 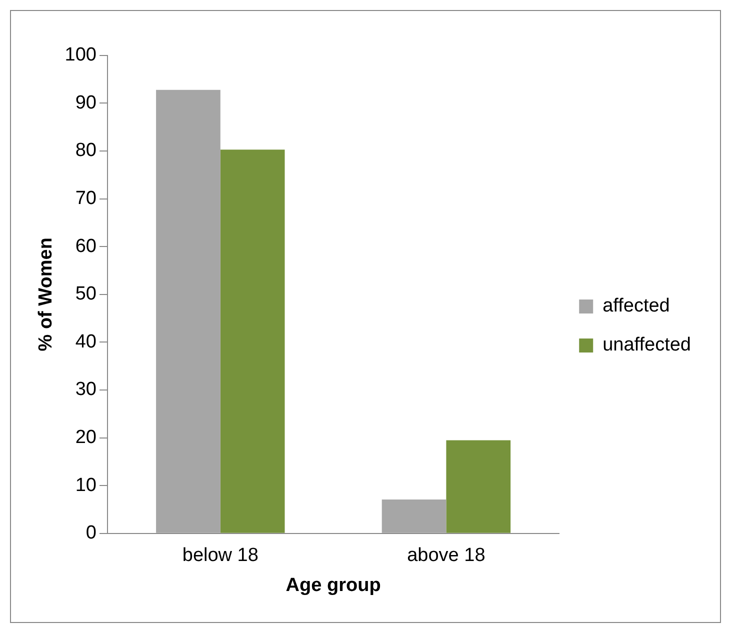 What do you see at coordinates (85, 246) in the screenshot?
I see `y-tick-label: 60` at bounding box center [85, 246].